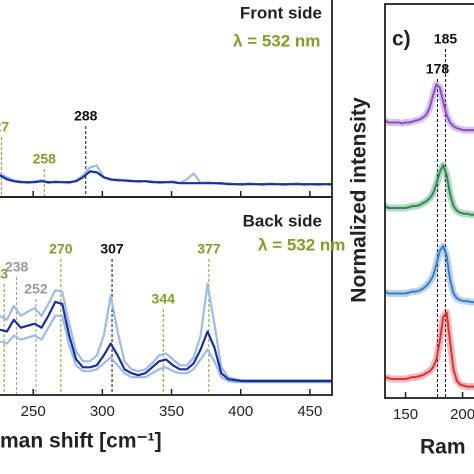 The height and width of the screenshot is (474, 474). Describe the element at coordinates (309, 411) in the screenshot. I see `x-tick-label: 450` at that location.